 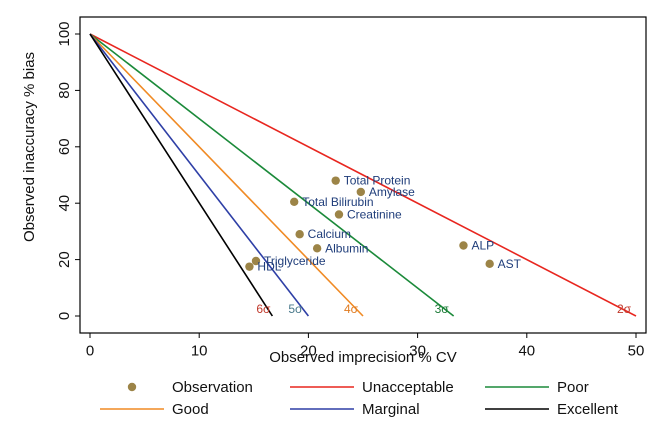 What do you see at coordinates (64, 316) in the screenshot?
I see `y-tick-label: 0` at bounding box center [64, 316].